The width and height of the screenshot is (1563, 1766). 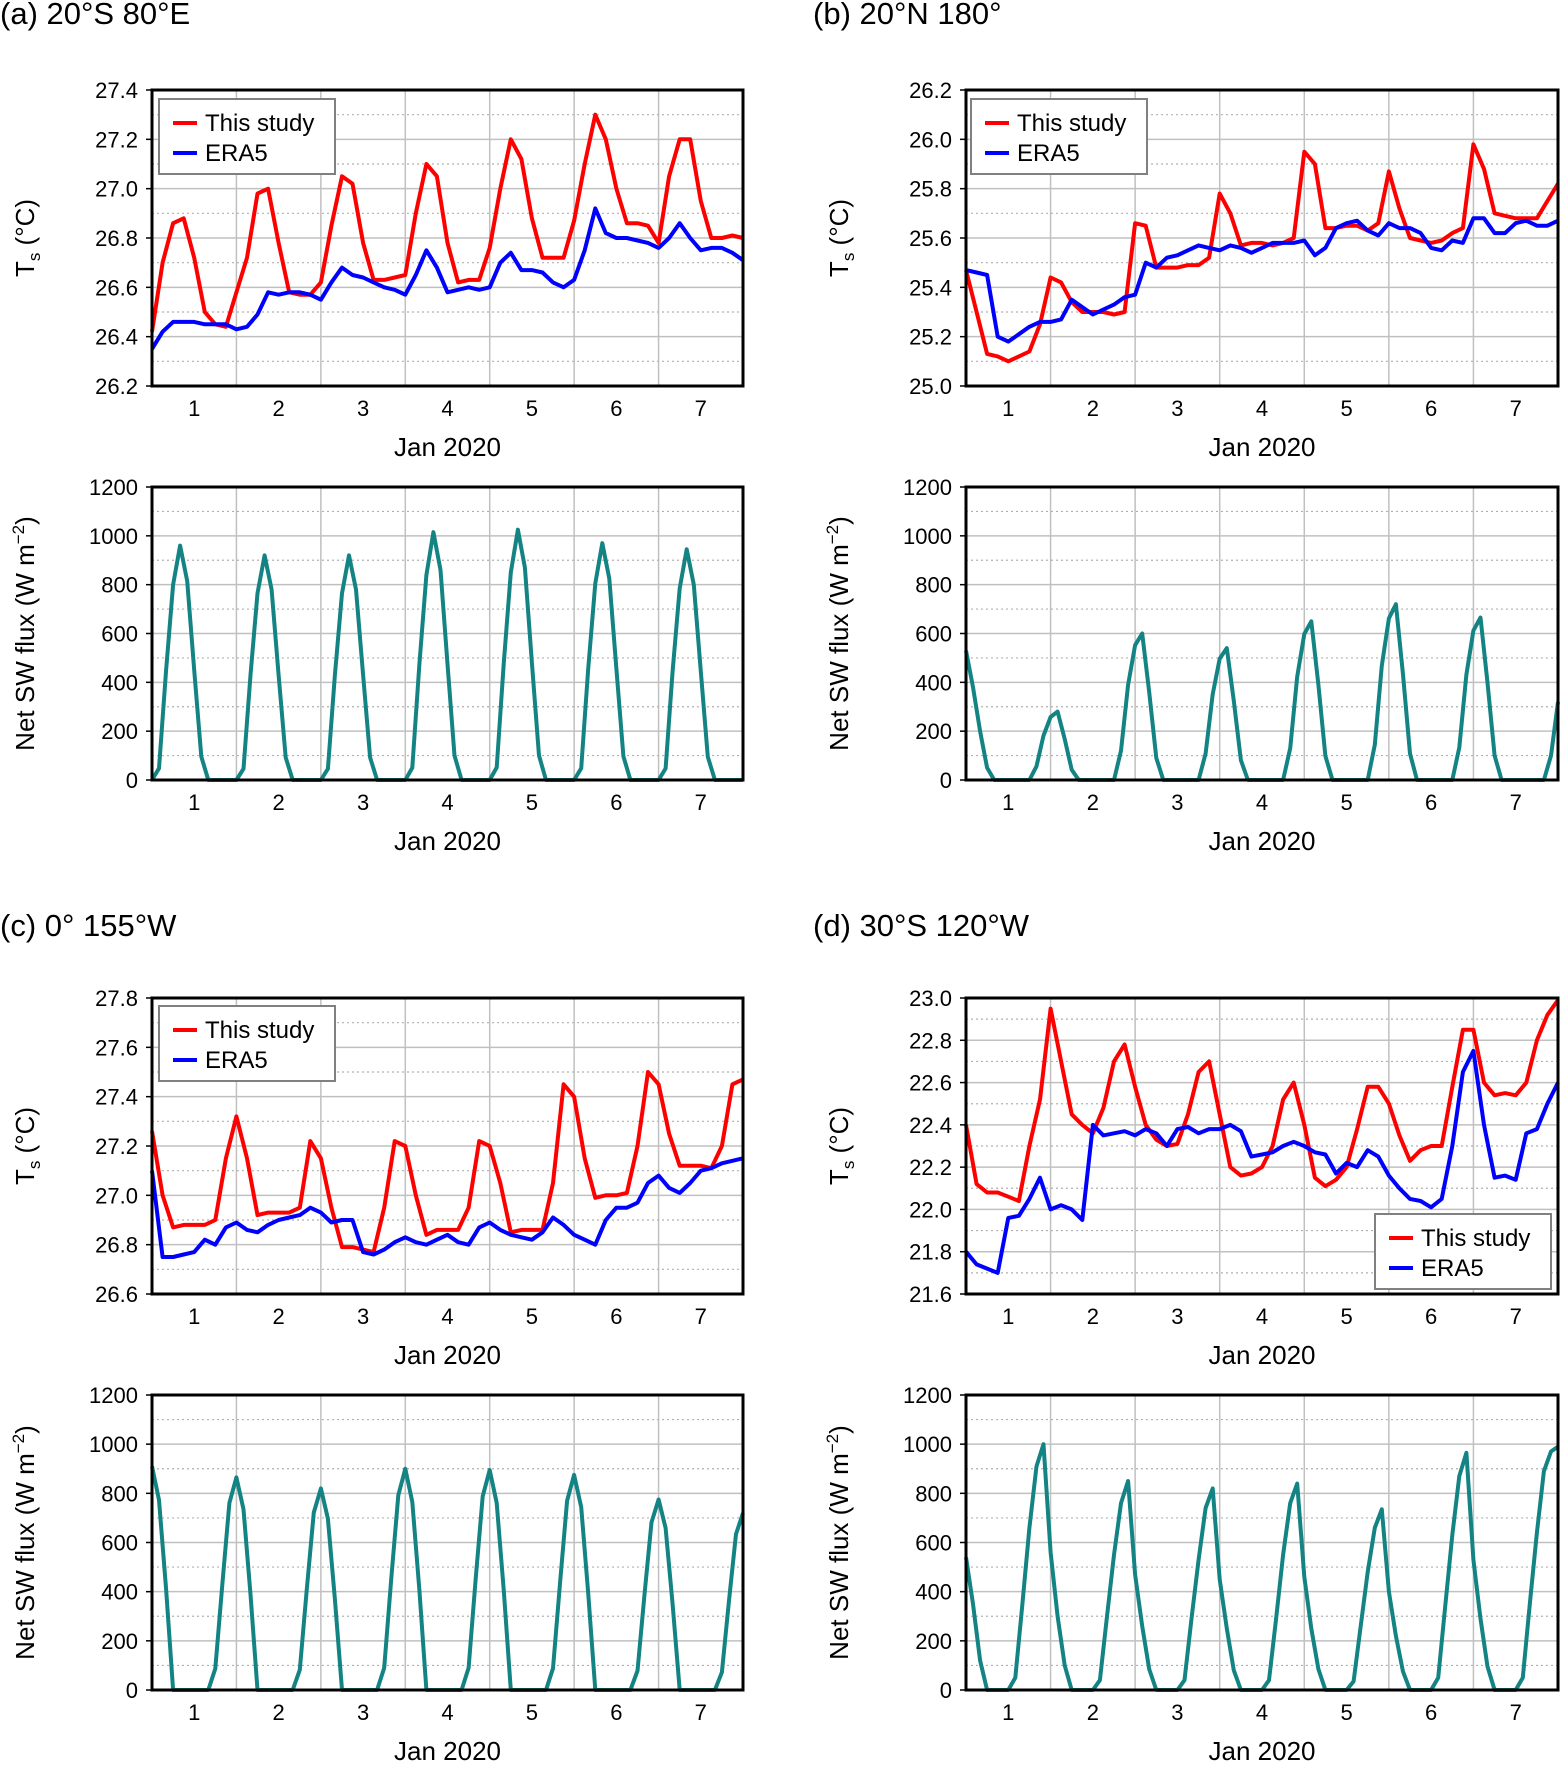 What do you see at coordinates (116, 287) in the screenshot?
I see `y-tick-label: 26.6` at bounding box center [116, 287].